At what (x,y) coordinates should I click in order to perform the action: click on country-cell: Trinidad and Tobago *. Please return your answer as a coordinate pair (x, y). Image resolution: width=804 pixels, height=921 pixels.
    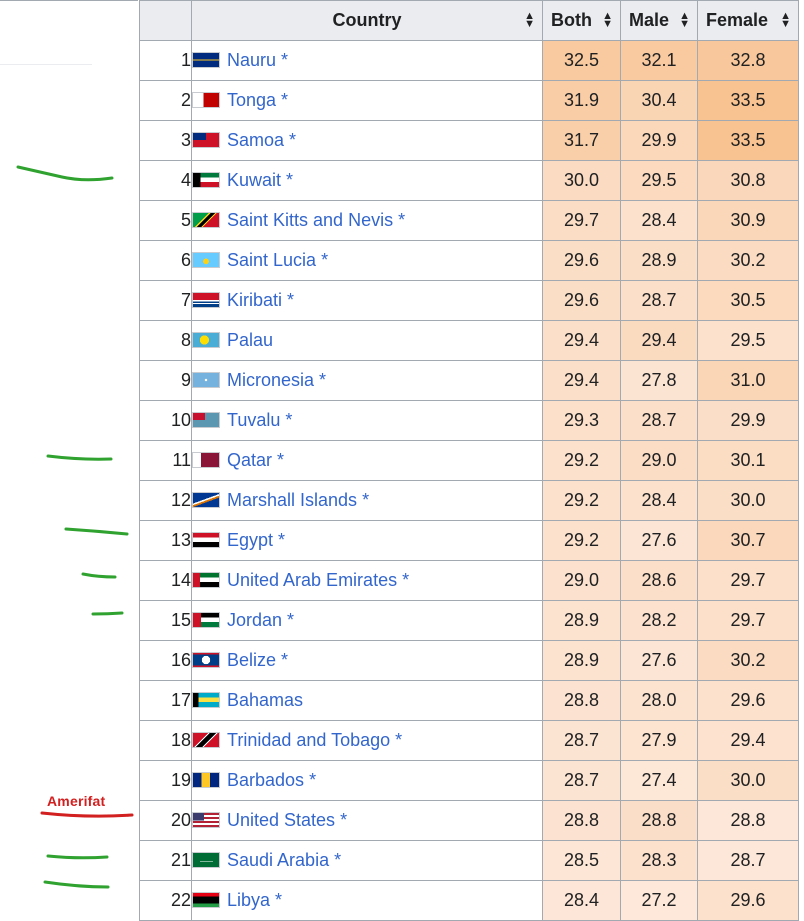
    Looking at the image, I should click on (367, 740).